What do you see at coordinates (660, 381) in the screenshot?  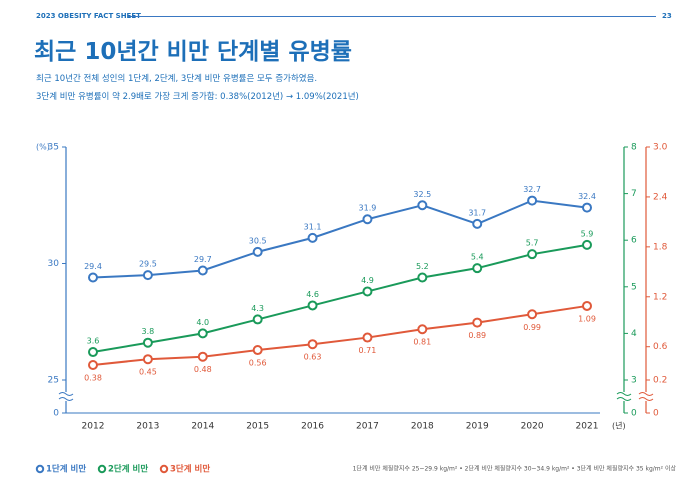 I see `y-tick-label: 0.2` at bounding box center [660, 381].